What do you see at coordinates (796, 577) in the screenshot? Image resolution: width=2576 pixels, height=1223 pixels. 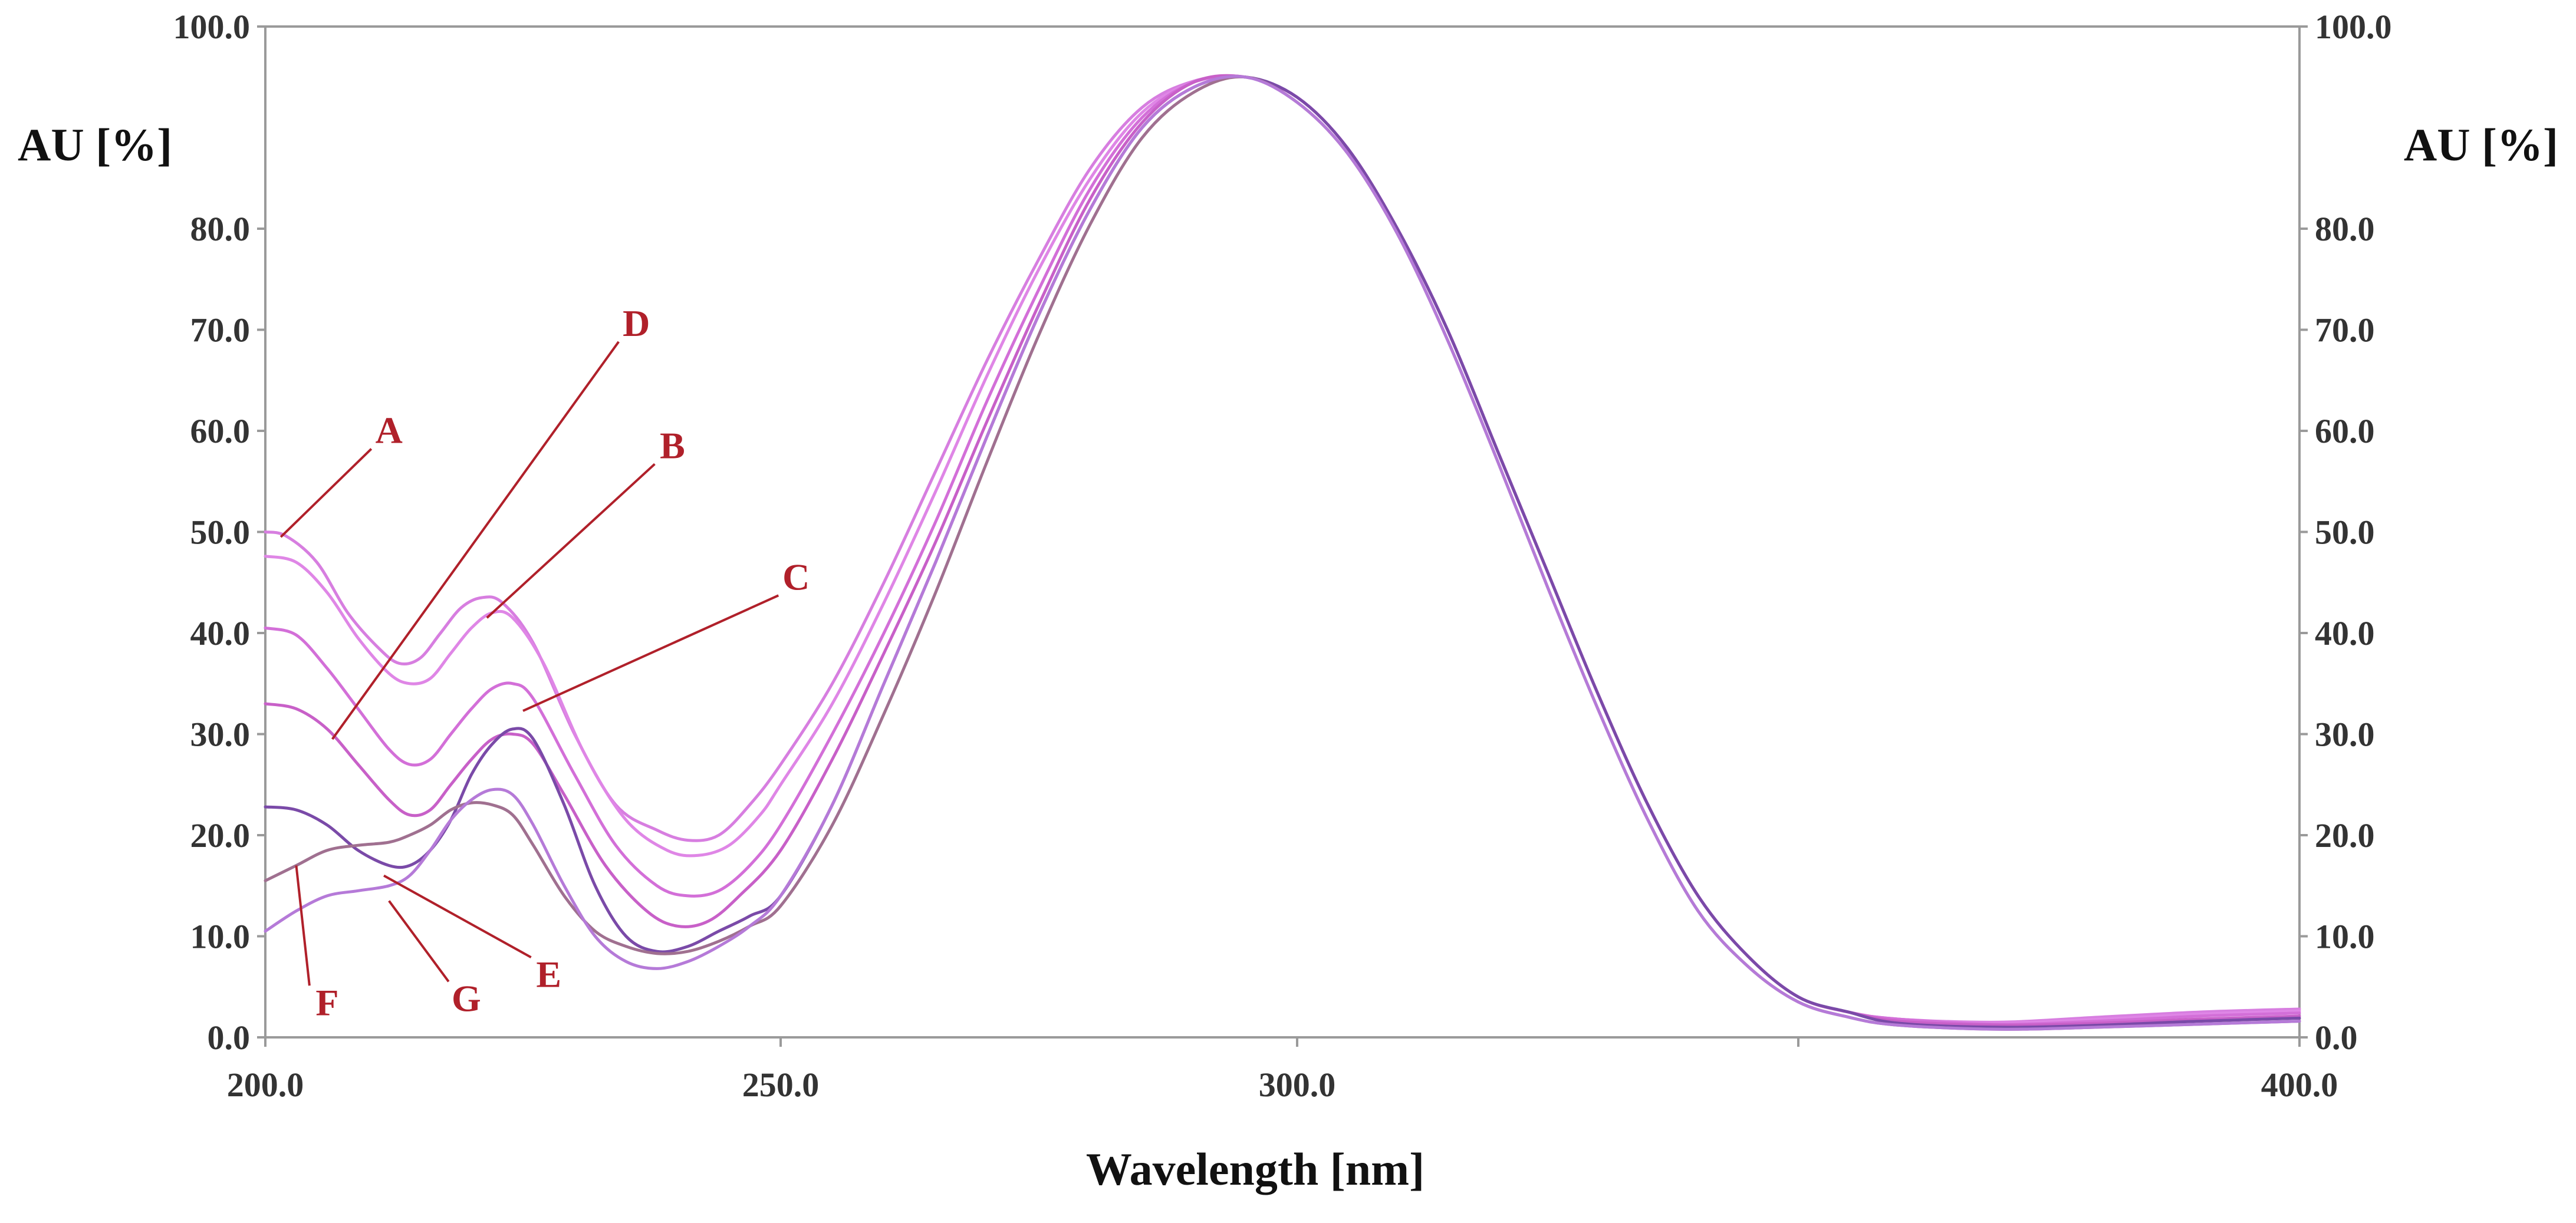 I see `series-label-c: C` at bounding box center [796, 577].